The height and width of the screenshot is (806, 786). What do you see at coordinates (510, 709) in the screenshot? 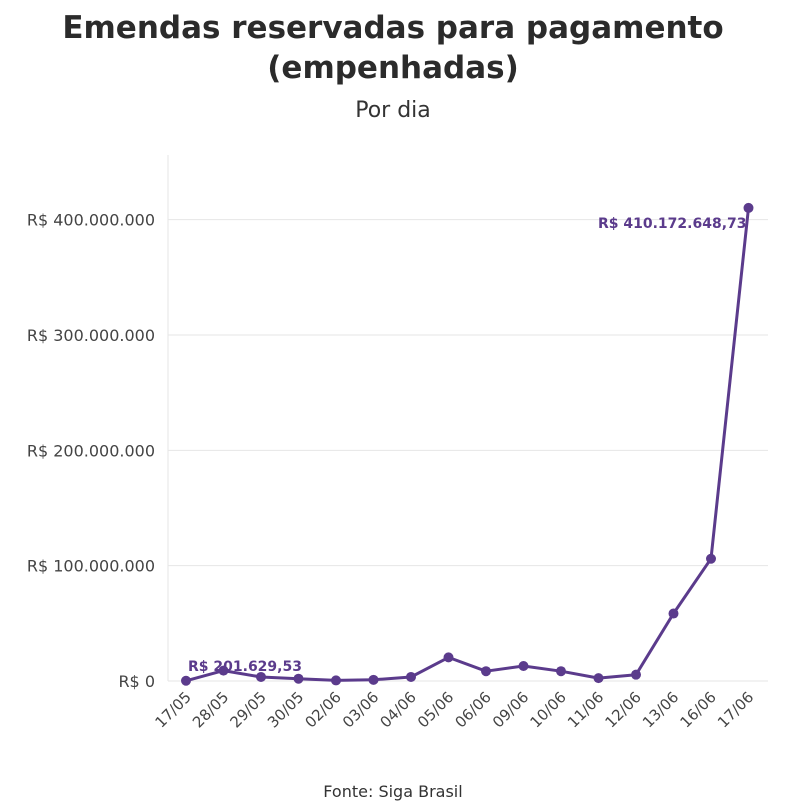
I see `x-tick-label: 09/06` at bounding box center [510, 709].